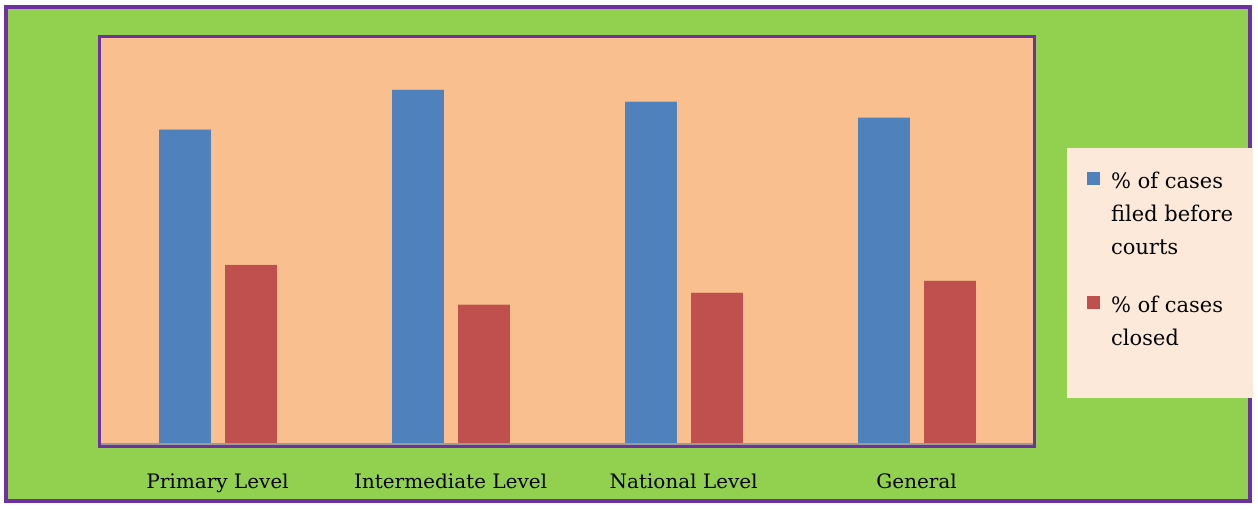 The height and width of the screenshot is (510, 1258). Describe the element at coordinates (1093, 178) in the screenshot. I see `legend-swatch-filed` at that location.